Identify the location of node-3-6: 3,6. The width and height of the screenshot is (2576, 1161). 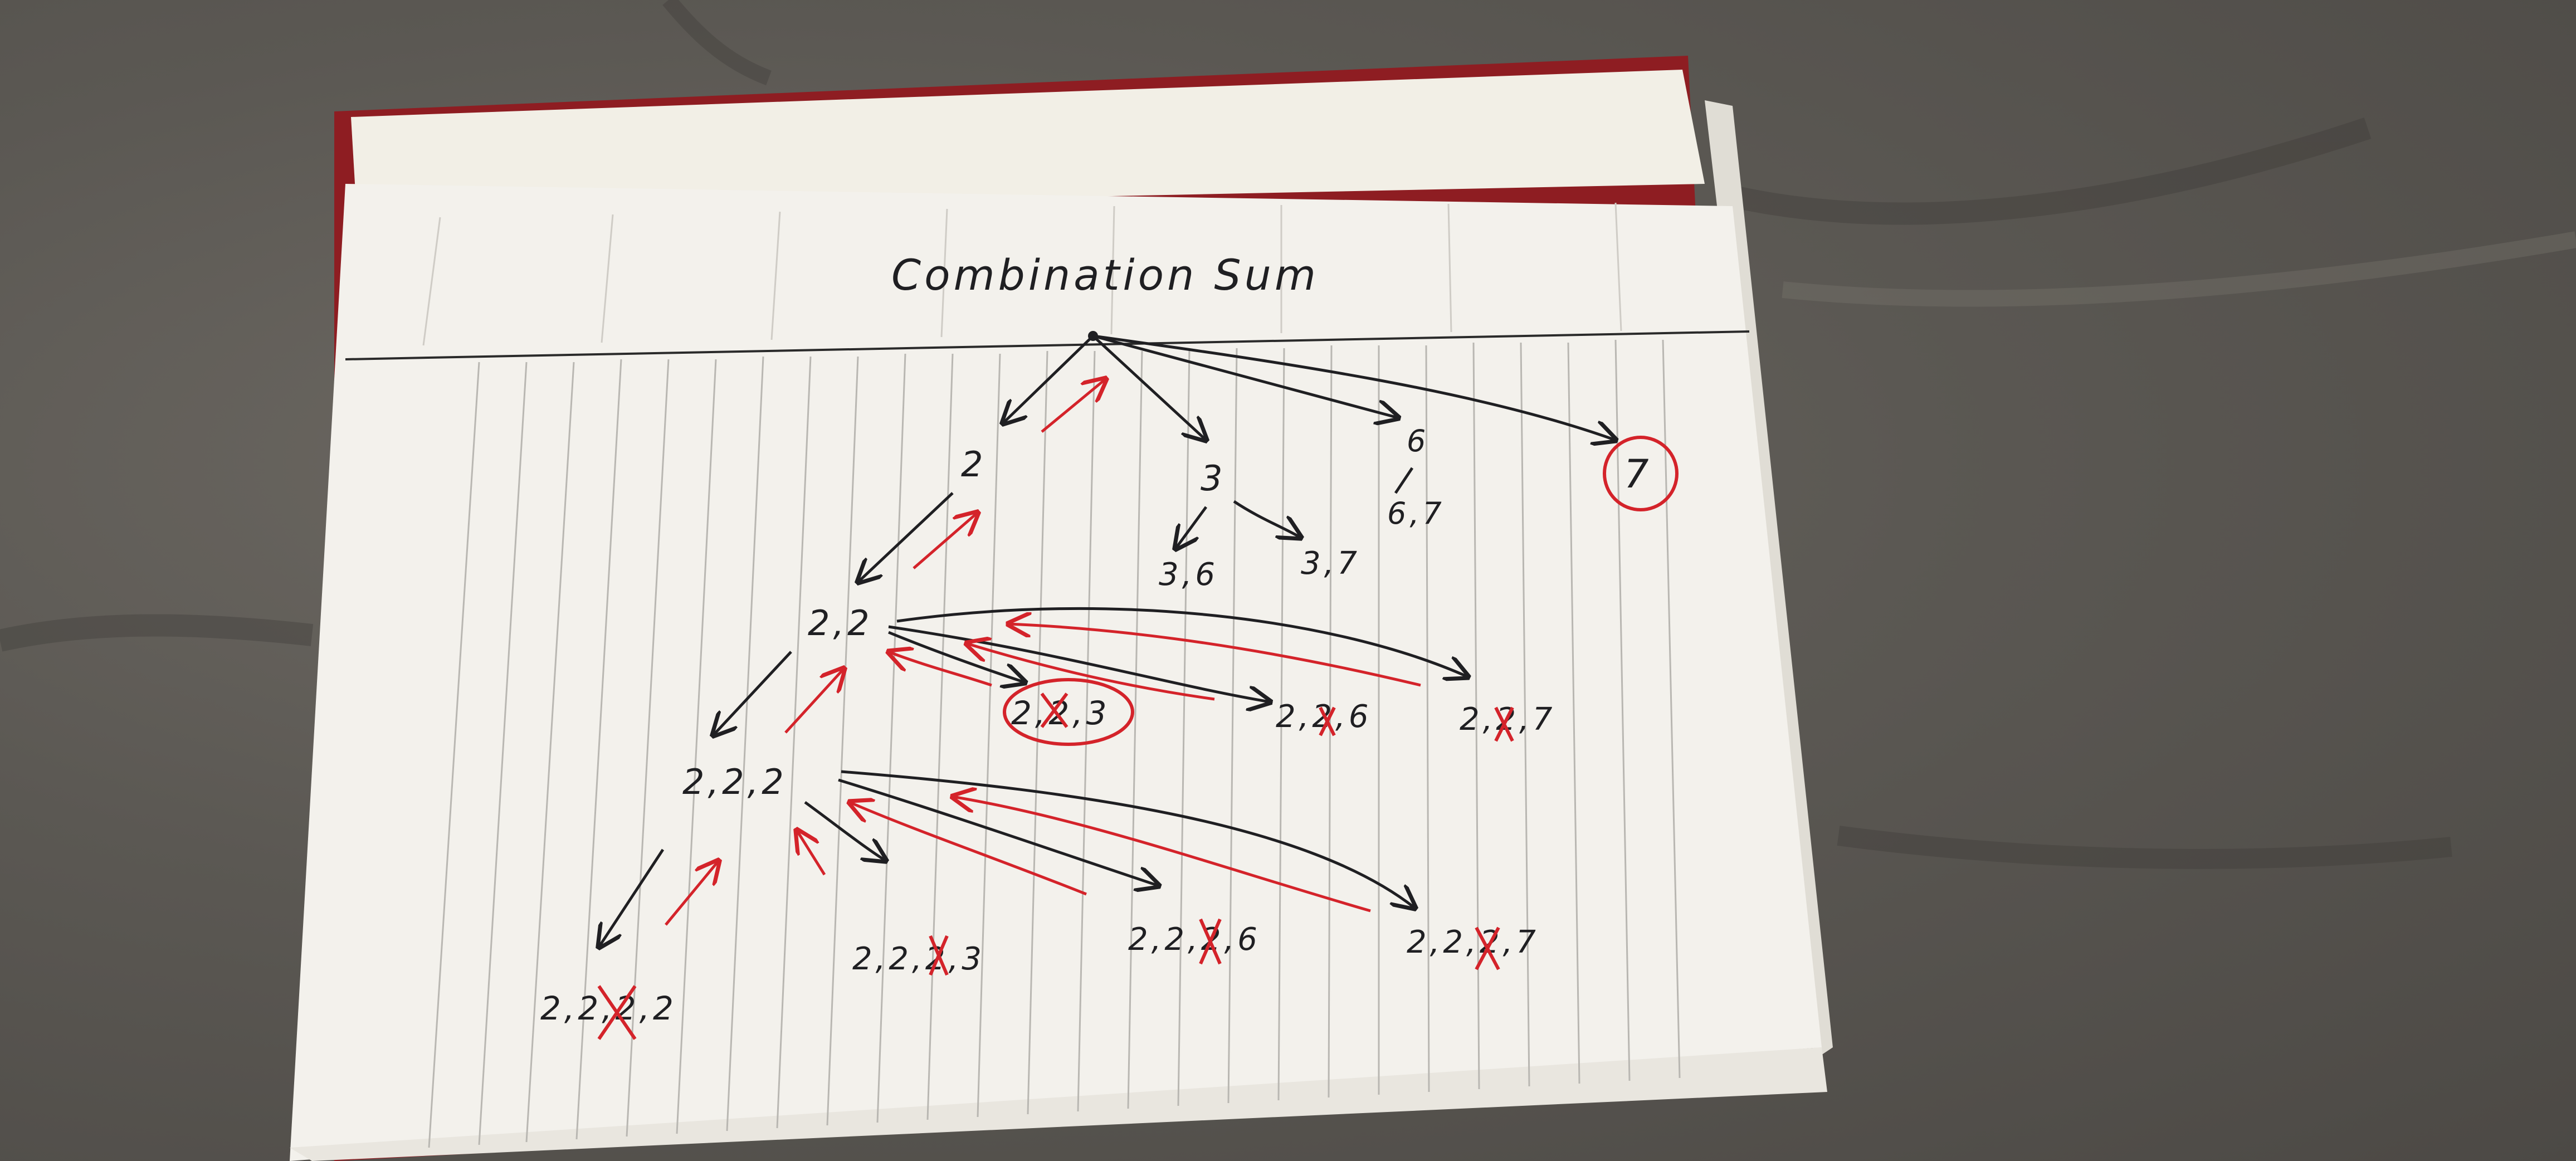
(1188, 575).